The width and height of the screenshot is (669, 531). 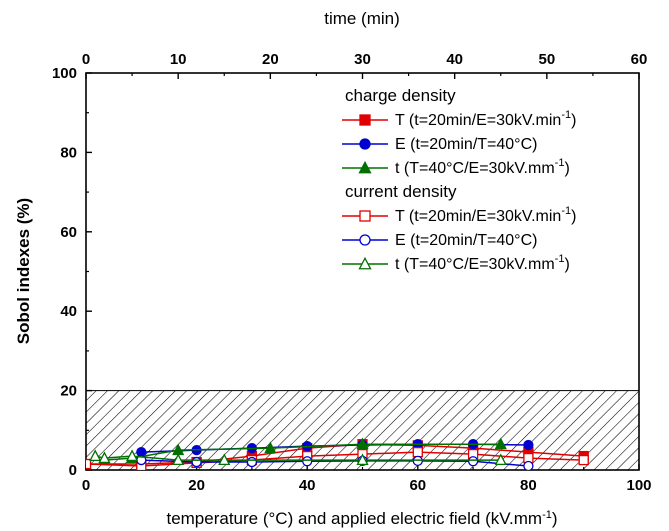 What do you see at coordinates (417, 485) in the screenshot?
I see `x-tick-label: 60` at bounding box center [417, 485].